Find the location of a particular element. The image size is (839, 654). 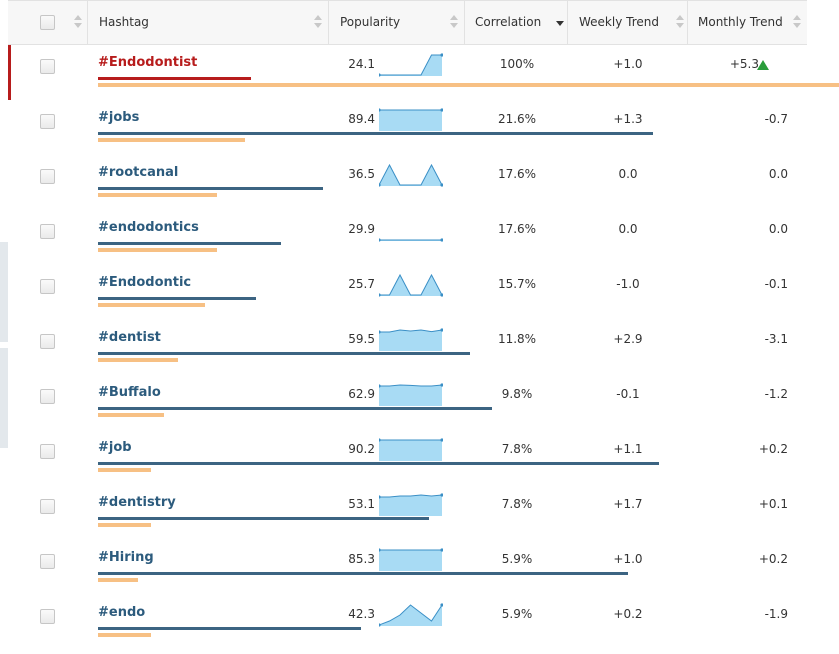

hashtag-link: #jobs is located at coordinates (119, 117).